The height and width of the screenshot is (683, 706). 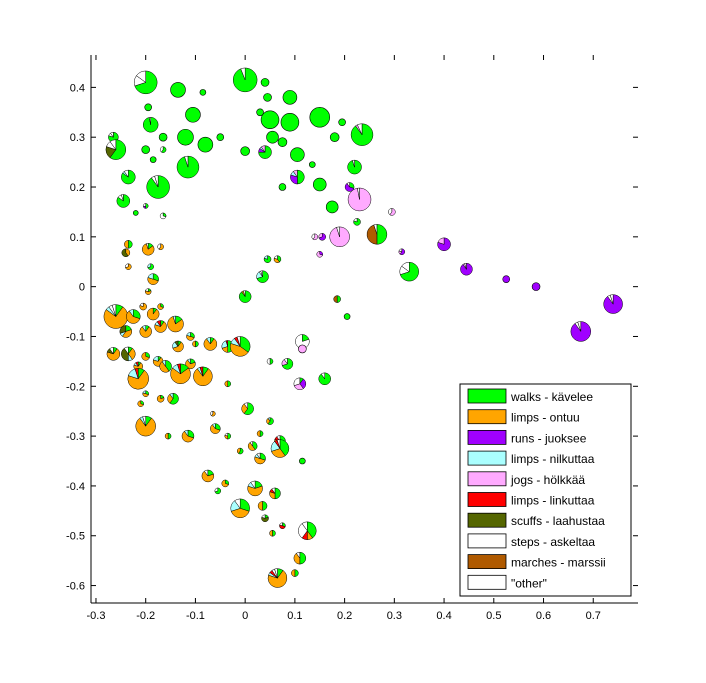 What do you see at coordinates (443, 616) in the screenshot?
I see `x-tick-label: 0.4` at bounding box center [443, 616].